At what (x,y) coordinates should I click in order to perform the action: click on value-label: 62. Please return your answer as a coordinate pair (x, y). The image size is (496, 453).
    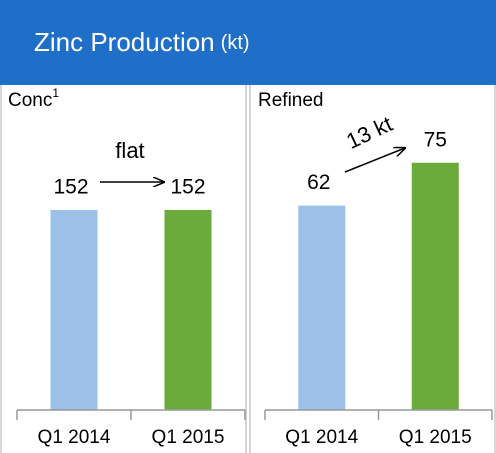
    Looking at the image, I should click on (318, 182).